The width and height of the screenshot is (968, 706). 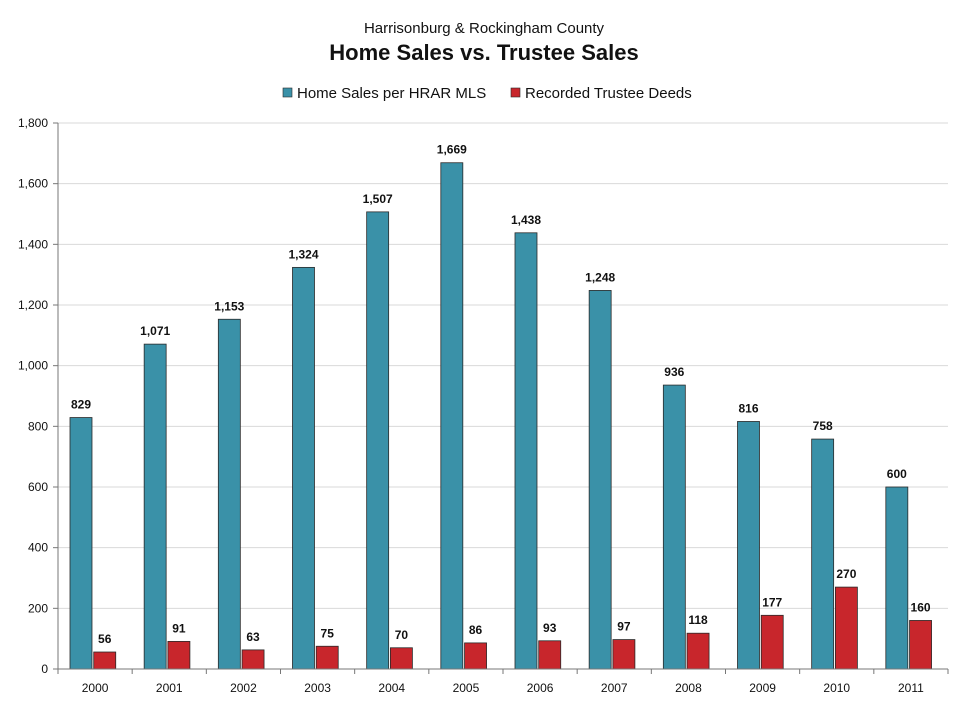 What do you see at coordinates (748, 408) in the screenshot?
I see `data-label-home-sales: 816` at bounding box center [748, 408].